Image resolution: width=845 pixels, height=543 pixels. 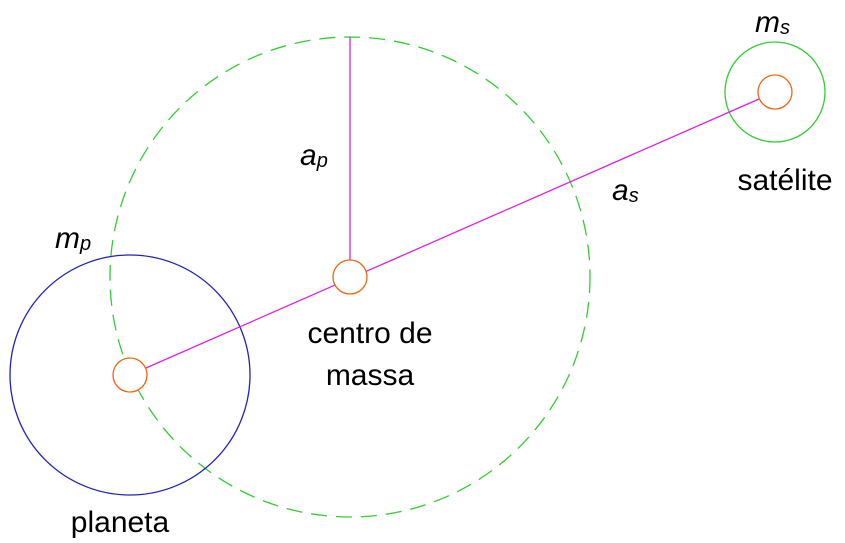 I want to click on center-label-line: centro de, so click(x=369, y=333).